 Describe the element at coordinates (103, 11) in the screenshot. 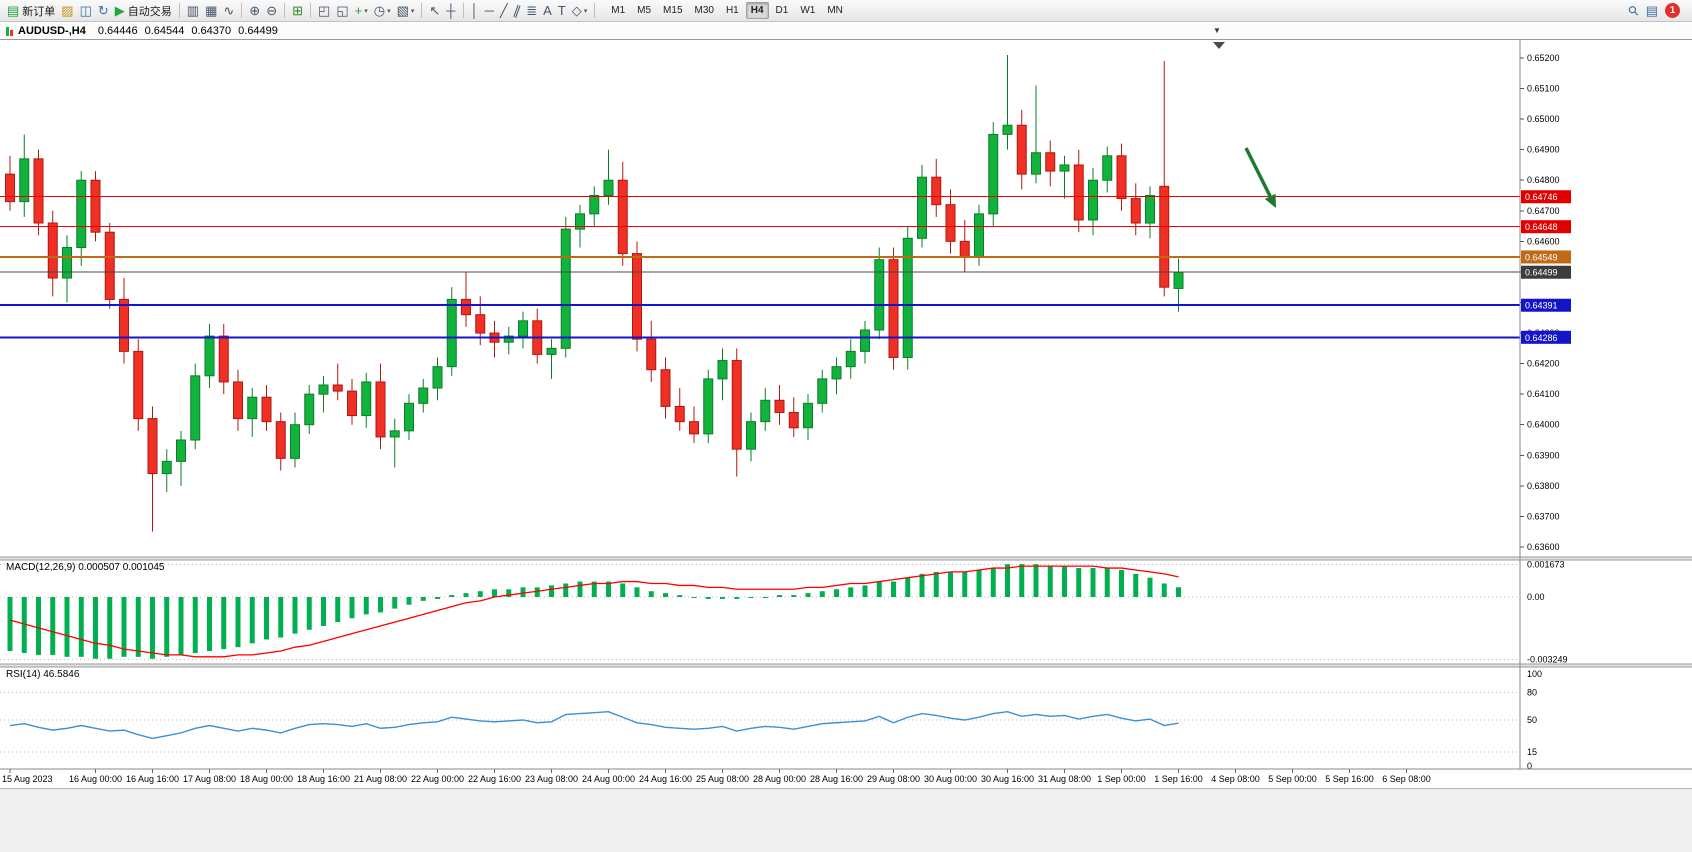

I see `refresh-icon: ↻` at that location.